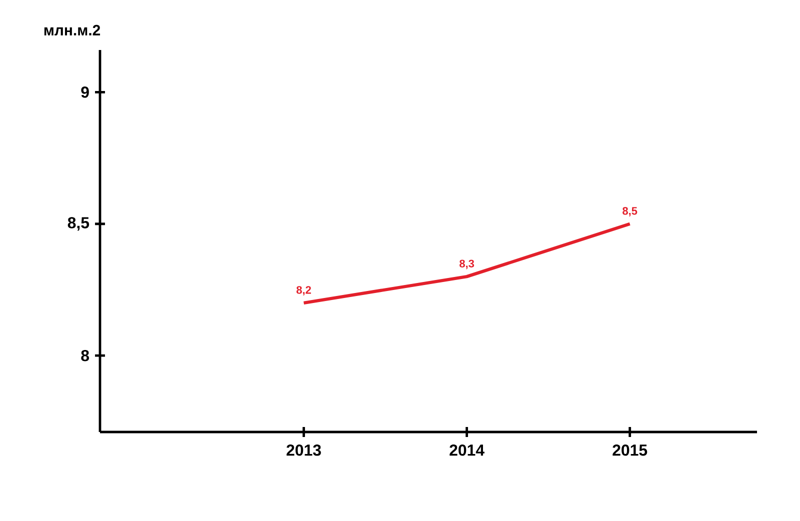  I want to click on data-label: 8,3, so click(467, 265).